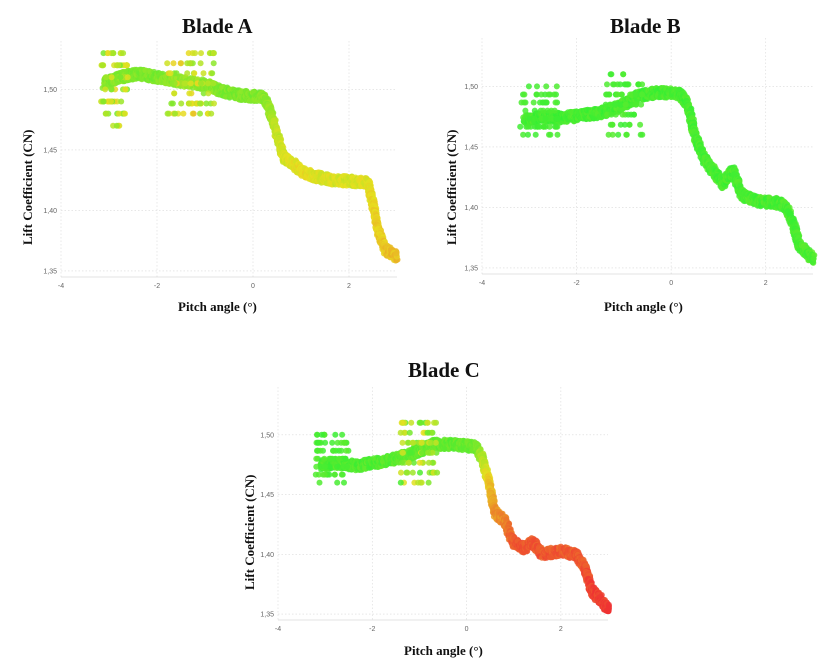 Image resolution: width=839 pixels, height=672 pixels. I want to click on x-axis-label: Pitch angle (°), so click(217, 306).